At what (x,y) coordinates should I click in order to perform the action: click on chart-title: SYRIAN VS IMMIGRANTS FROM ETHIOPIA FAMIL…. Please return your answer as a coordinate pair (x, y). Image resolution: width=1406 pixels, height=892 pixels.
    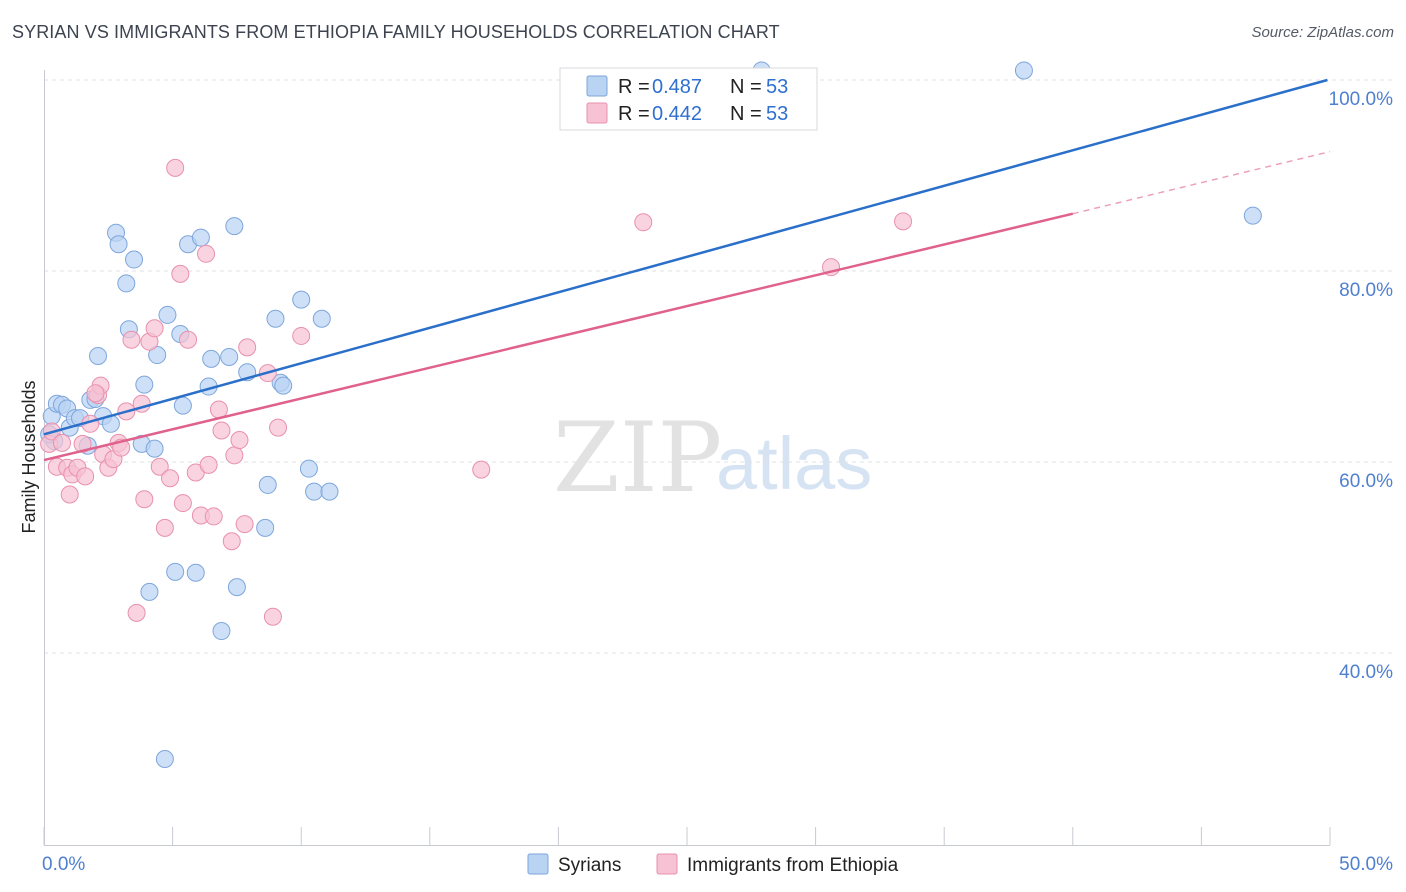
    Looking at the image, I should click on (396, 32).